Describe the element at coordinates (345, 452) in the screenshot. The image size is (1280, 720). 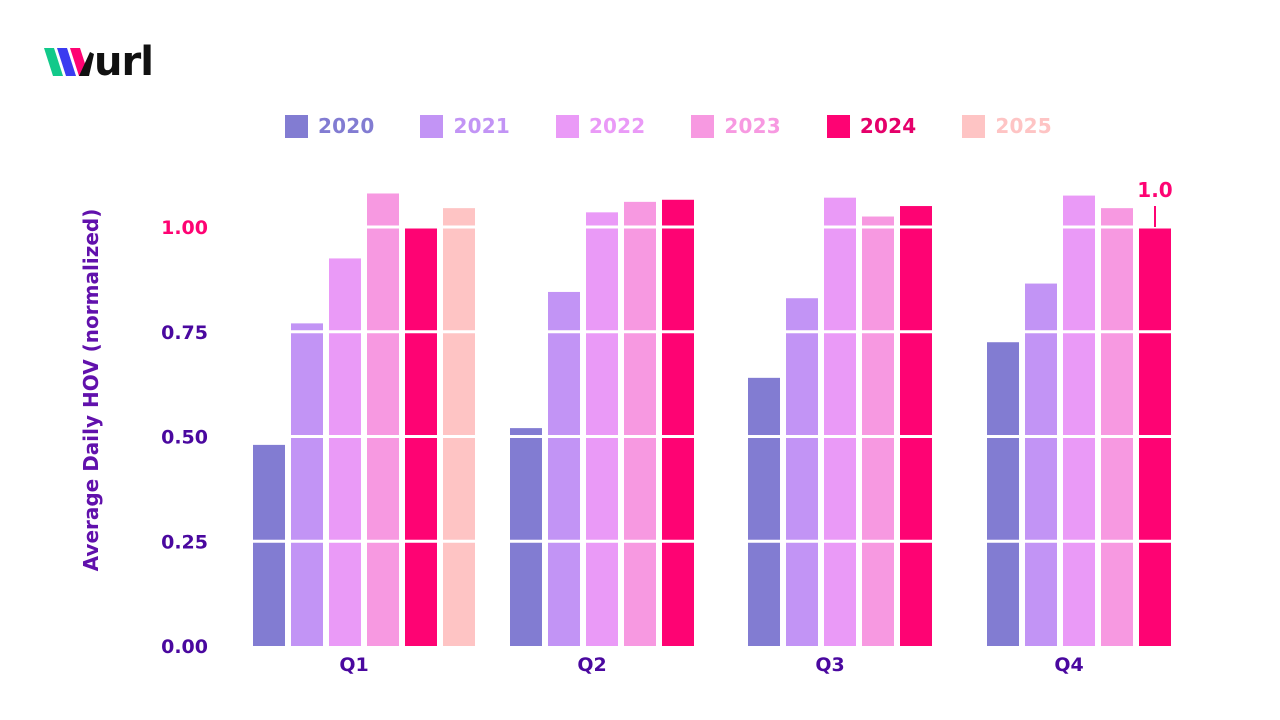
I see `bar-Q1-2022` at that location.